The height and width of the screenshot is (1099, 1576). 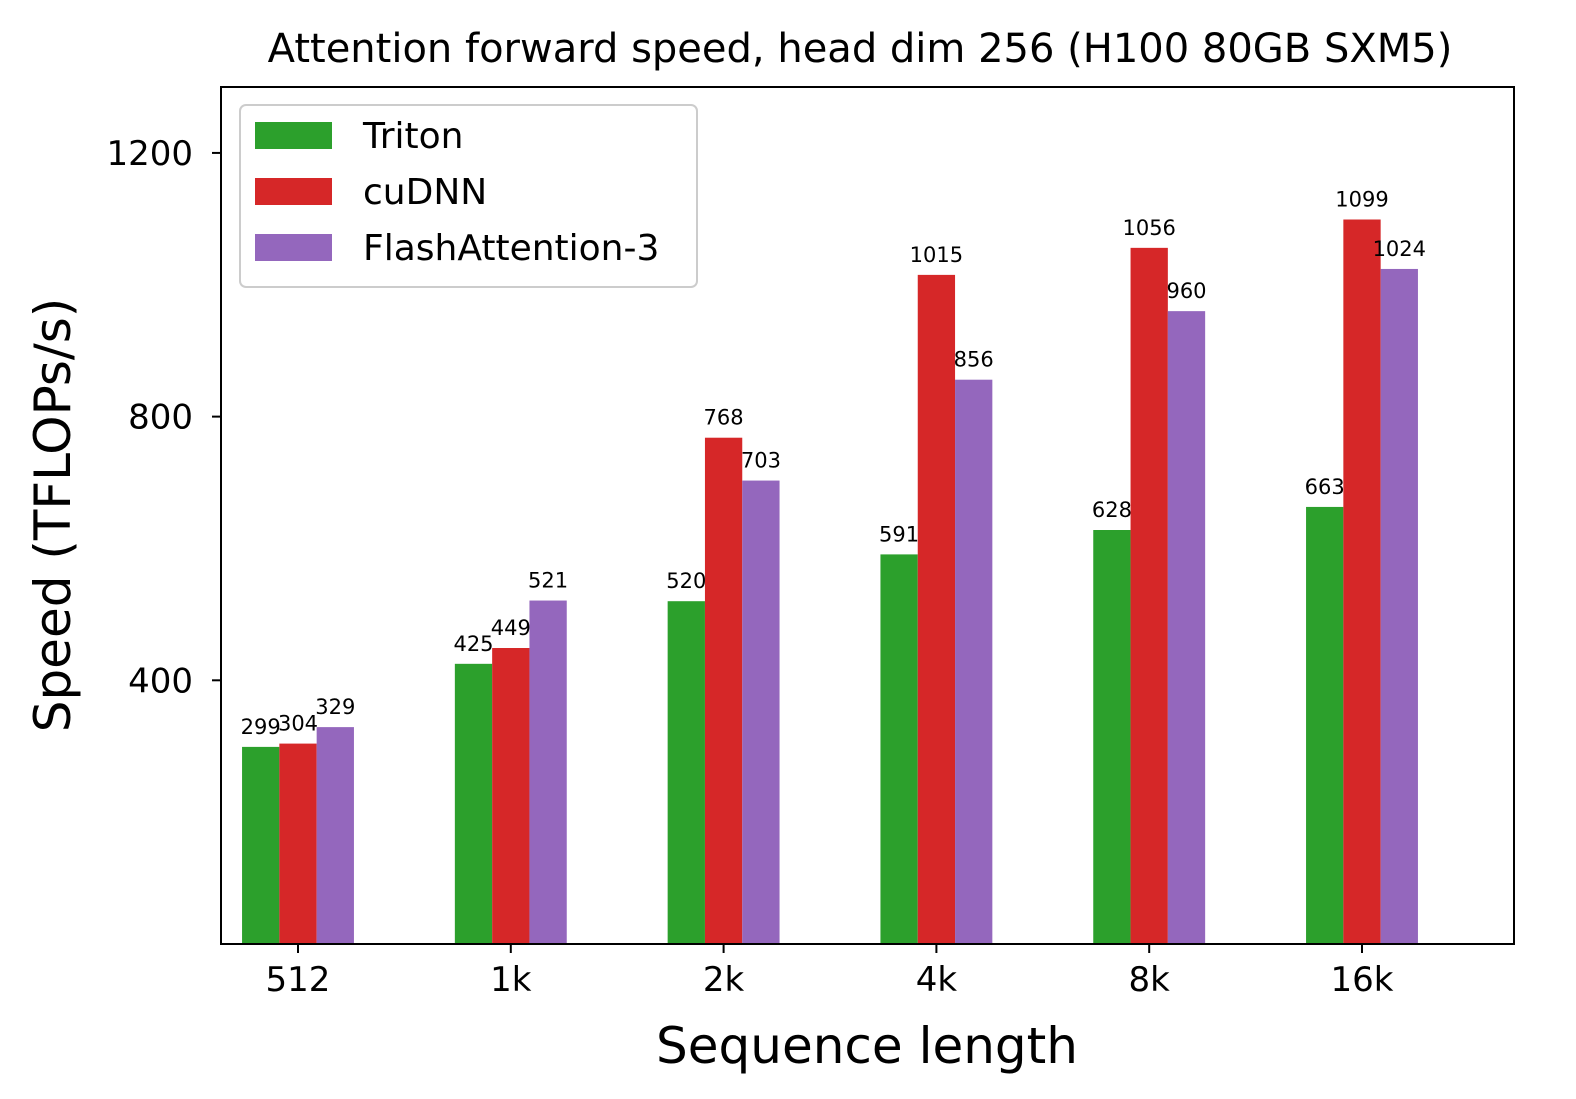 What do you see at coordinates (936, 255) in the screenshot?
I see `data-label: 1015` at bounding box center [936, 255].